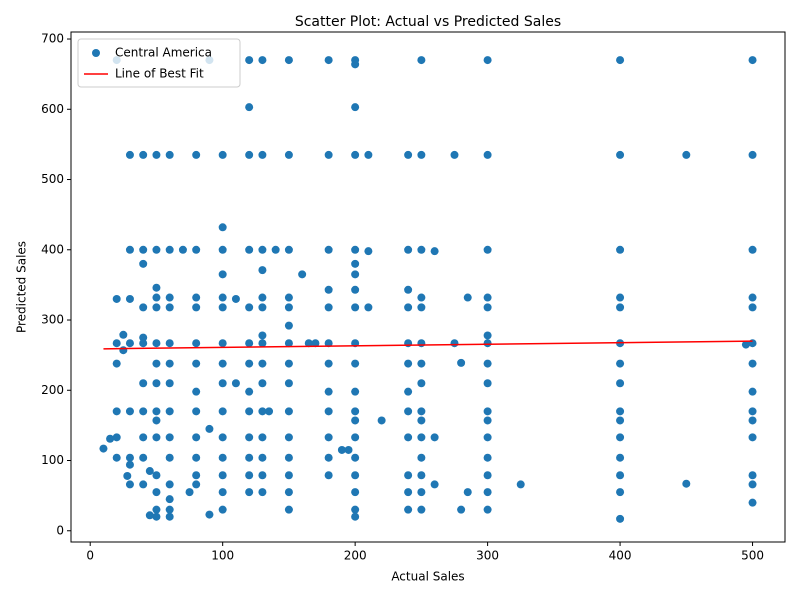  I want to click on x-tick-label: 300, so click(487, 556).